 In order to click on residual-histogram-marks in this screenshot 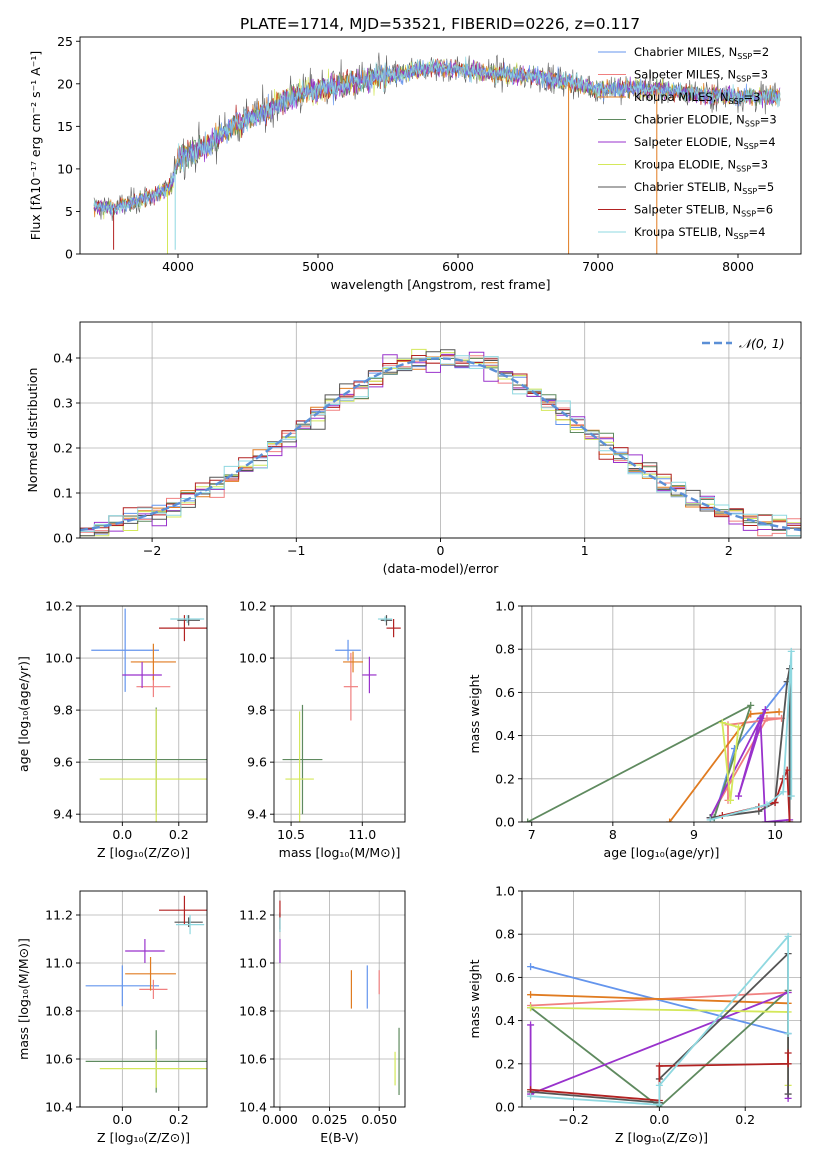, I will do `click(440, 442)`.